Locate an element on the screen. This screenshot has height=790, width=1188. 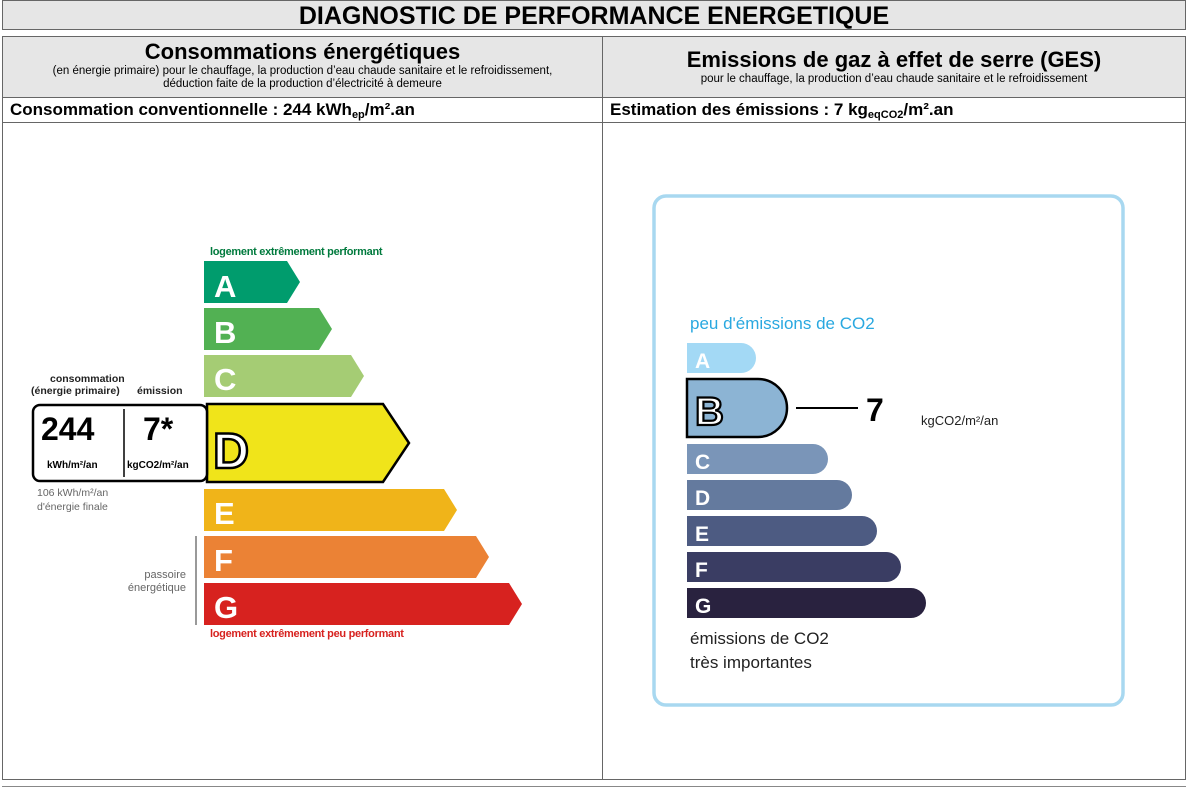
ghg-value-unit: kgCO2/m²/an is located at coordinates (959, 420).